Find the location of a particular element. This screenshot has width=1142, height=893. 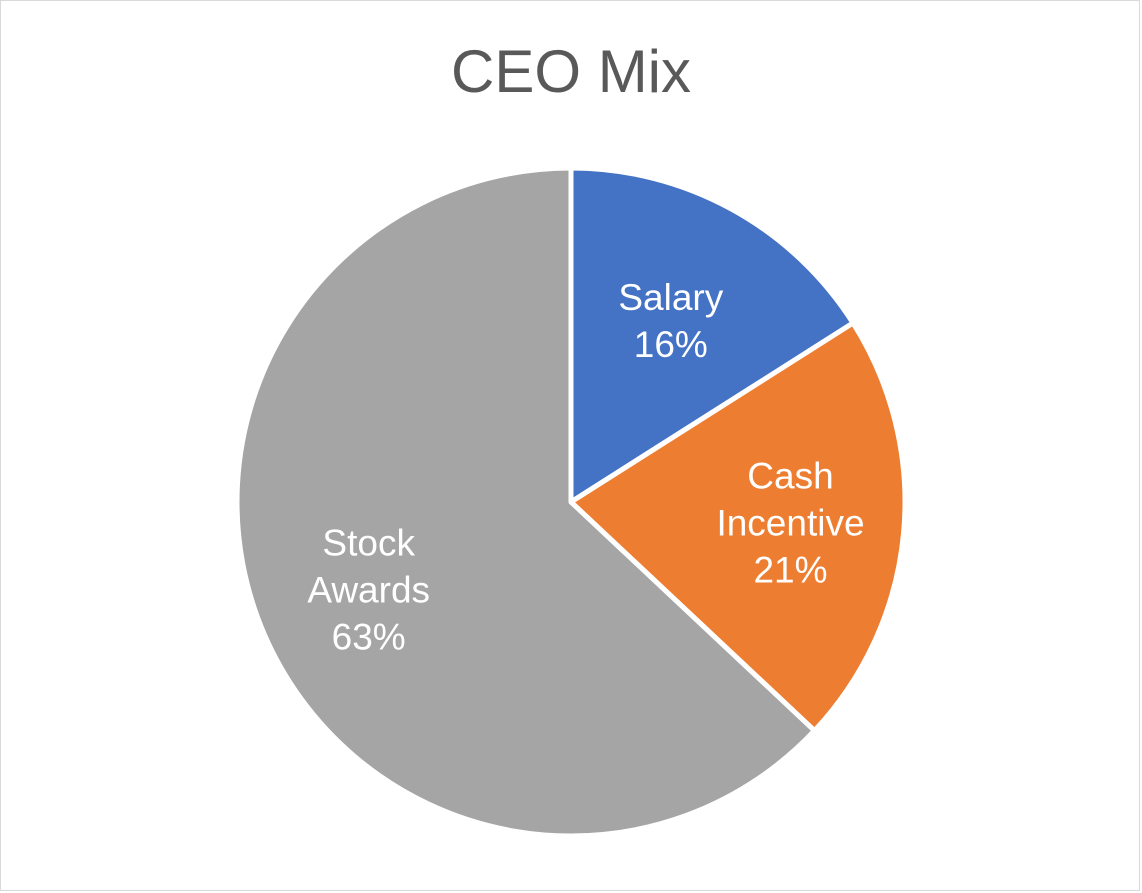

pie-slice-salary is located at coordinates (712, 335).